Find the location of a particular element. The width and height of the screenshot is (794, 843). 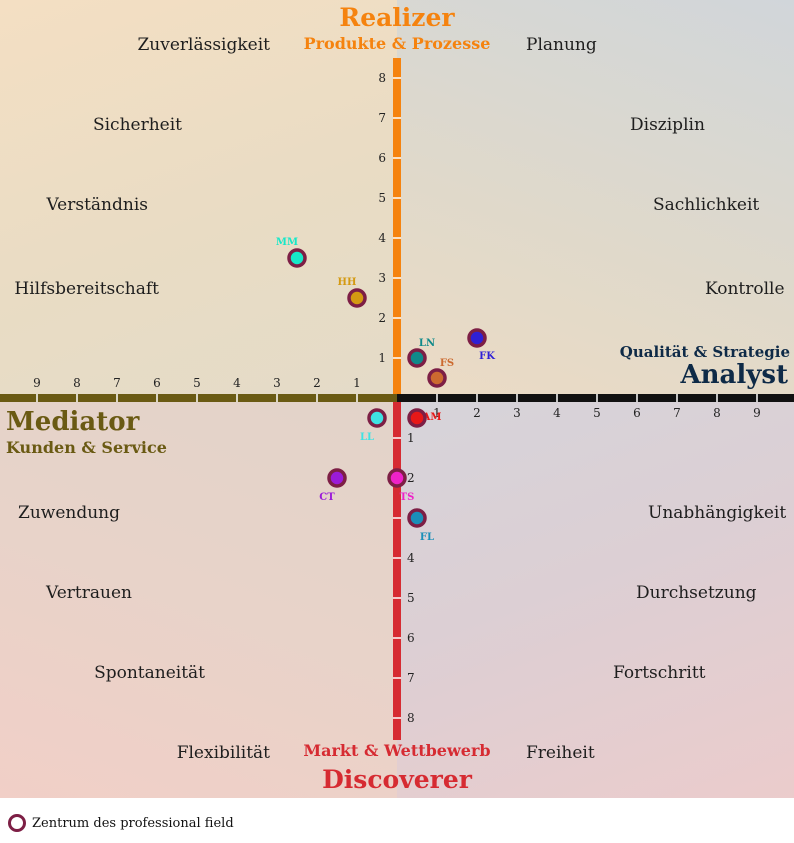

axis-left-tick-label: 2 is located at coordinates (317, 383).